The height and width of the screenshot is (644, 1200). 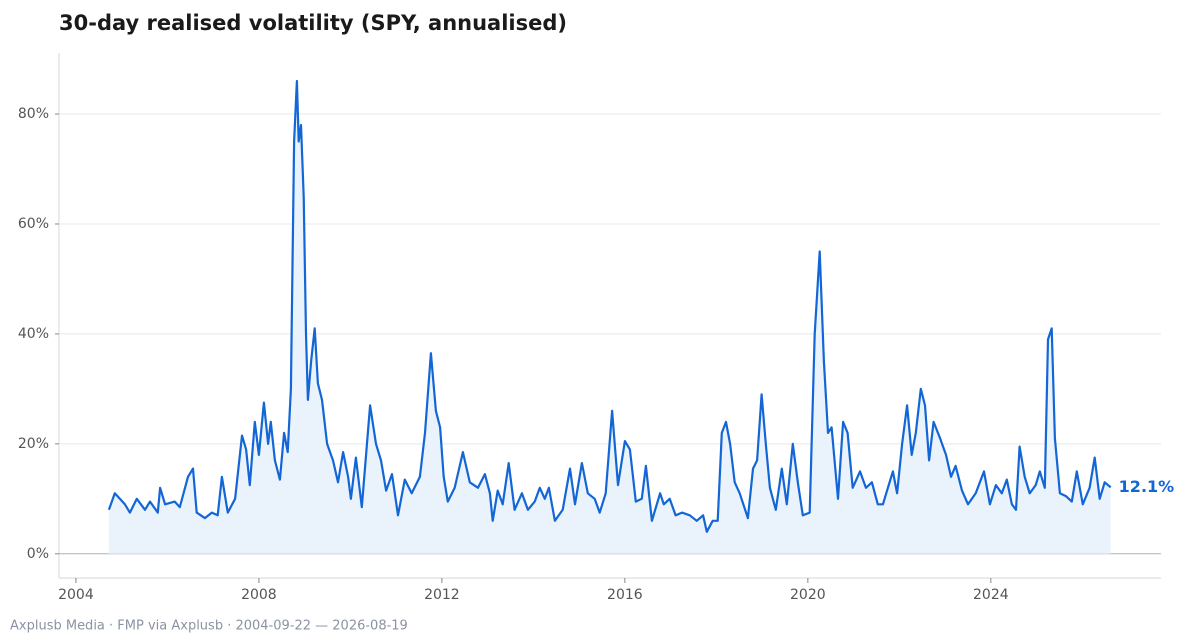 I want to click on y-tick-label: 20%, so click(x=33, y=444).